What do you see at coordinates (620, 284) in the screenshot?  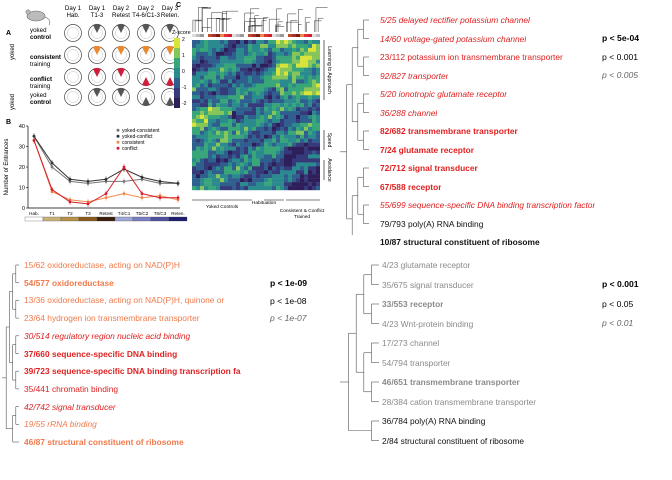 I see `pvalue-legend-item: p < 0.001` at bounding box center [620, 284].